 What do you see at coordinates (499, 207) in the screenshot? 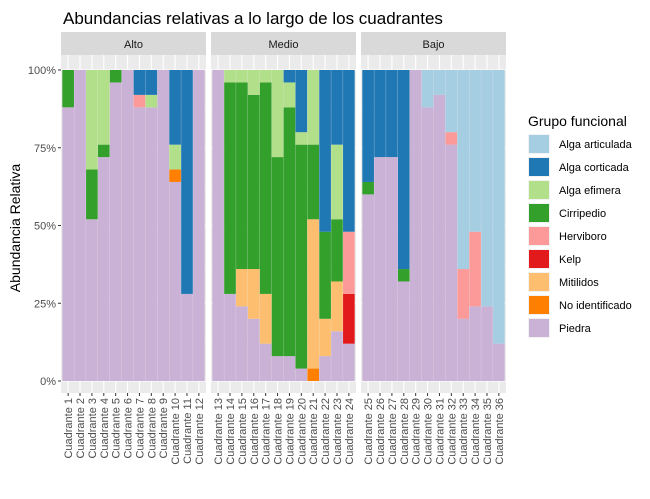
I see `bar-segment-alga-articulada: Cuadrante 36 — Alga articulada: 88%` at bounding box center [499, 207].